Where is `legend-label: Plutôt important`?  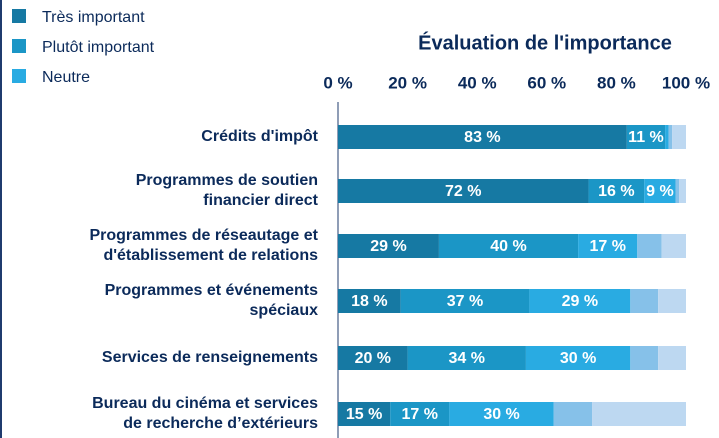 legend-label: Plutôt important is located at coordinates (98, 47).